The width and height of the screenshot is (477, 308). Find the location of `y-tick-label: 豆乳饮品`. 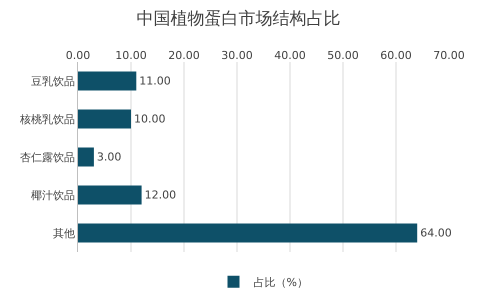

y-tick-label: 豆乳饮品 is located at coordinates (52, 81).